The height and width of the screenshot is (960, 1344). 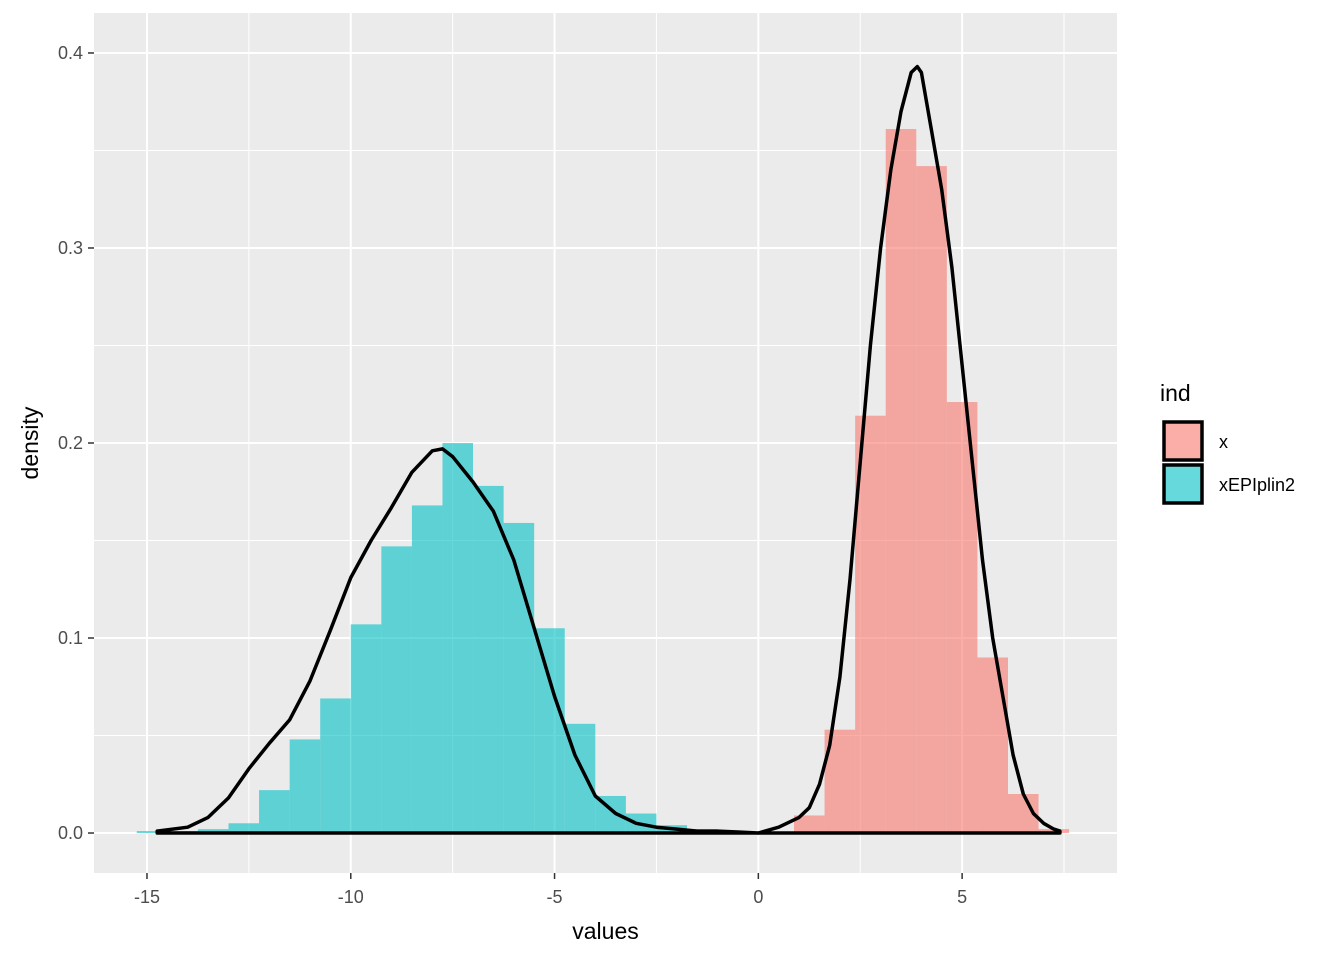 What do you see at coordinates (1183, 441) in the screenshot?
I see `legend-key-x` at bounding box center [1183, 441].